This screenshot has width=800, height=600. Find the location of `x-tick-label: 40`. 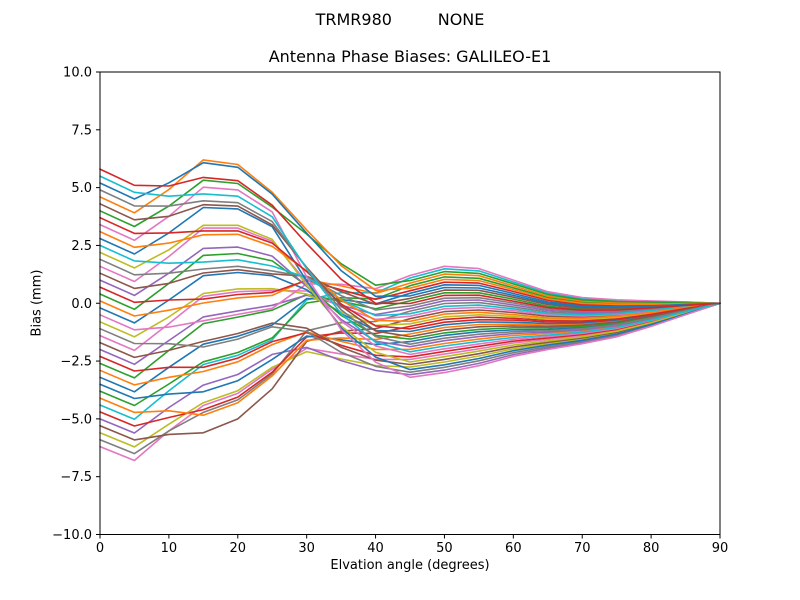

x-tick-label: 40 is located at coordinates (375, 548).